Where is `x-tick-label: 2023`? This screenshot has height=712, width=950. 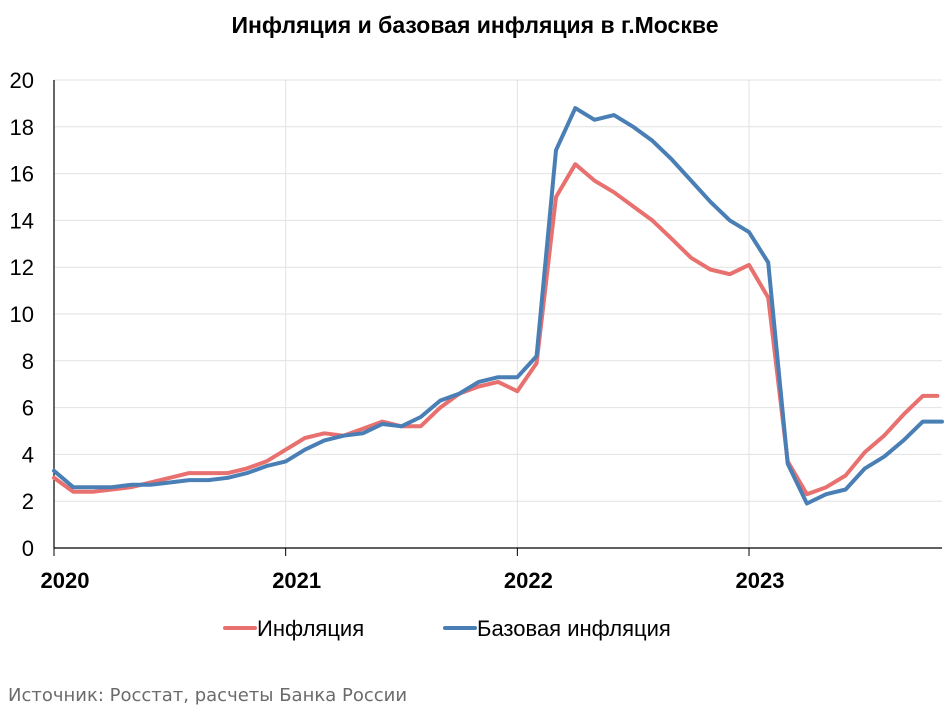 x-tick-label: 2023 is located at coordinates (760, 580).